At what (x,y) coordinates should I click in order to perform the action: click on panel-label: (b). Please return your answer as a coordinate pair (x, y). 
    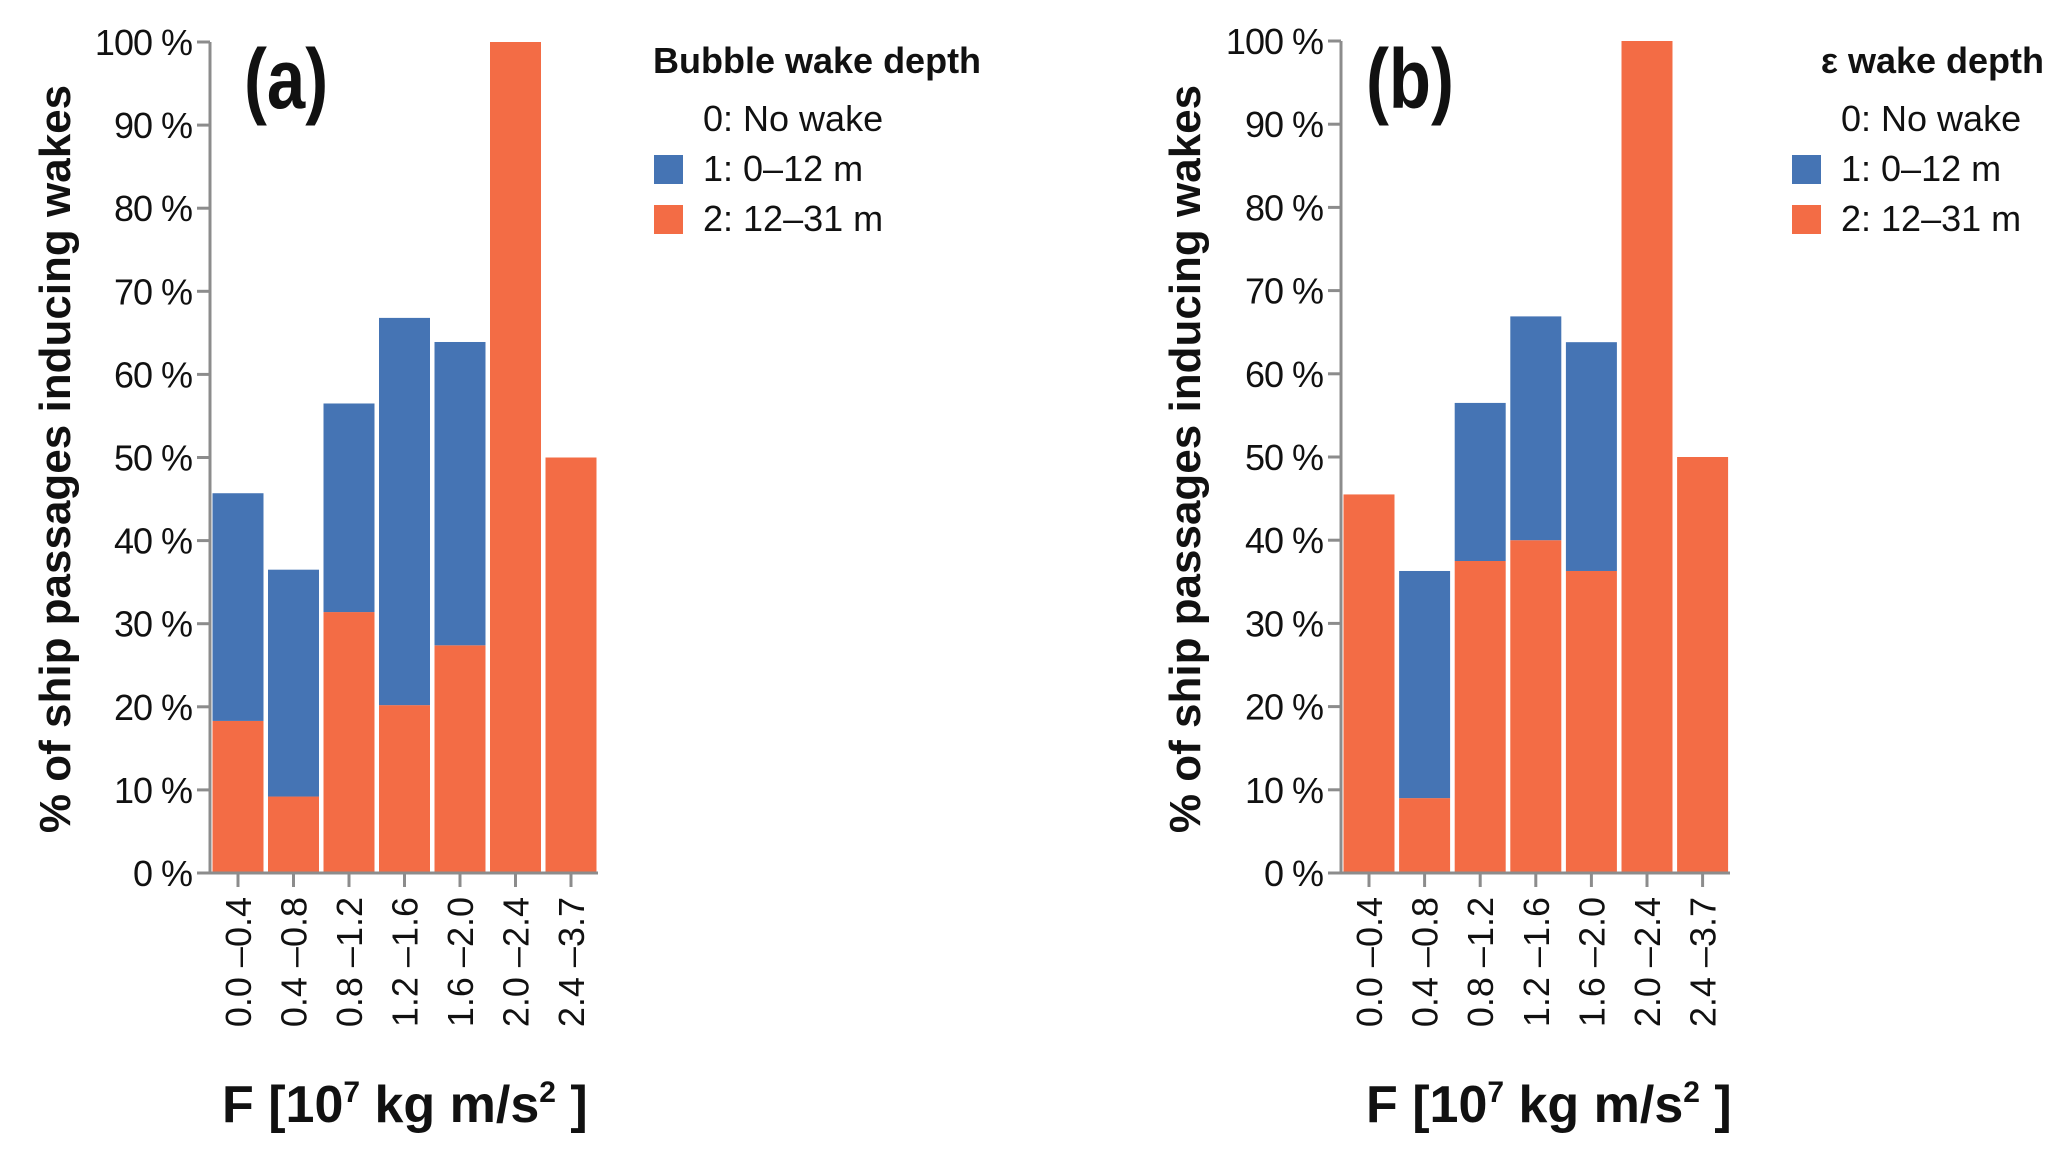
    Looking at the image, I should click on (1410, 80).